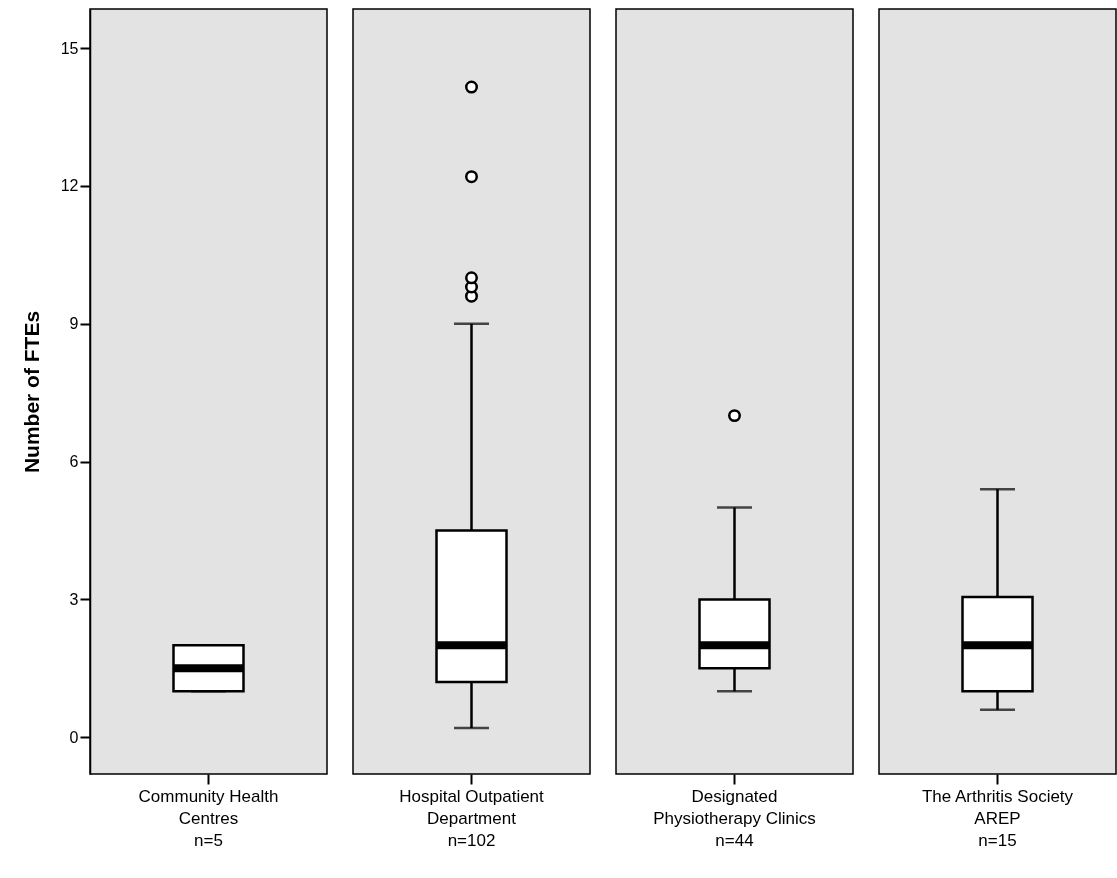 The height and width of the screenshot is (878, 1117). Describe the element at coordinates (74, 737) in the screenshot. I see `y-tick-label: 0` at that location.